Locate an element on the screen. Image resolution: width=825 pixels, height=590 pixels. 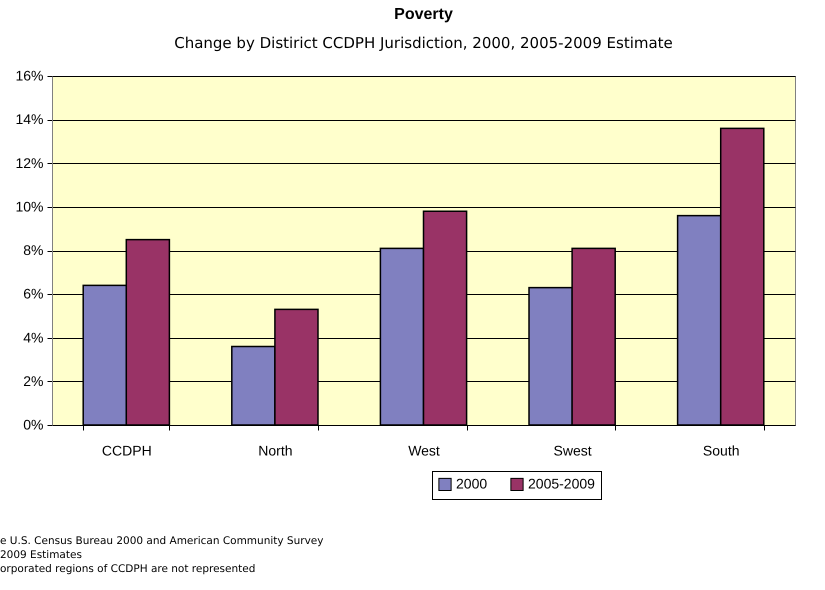
x-tick-label: West is located at coordinates (424, 450).